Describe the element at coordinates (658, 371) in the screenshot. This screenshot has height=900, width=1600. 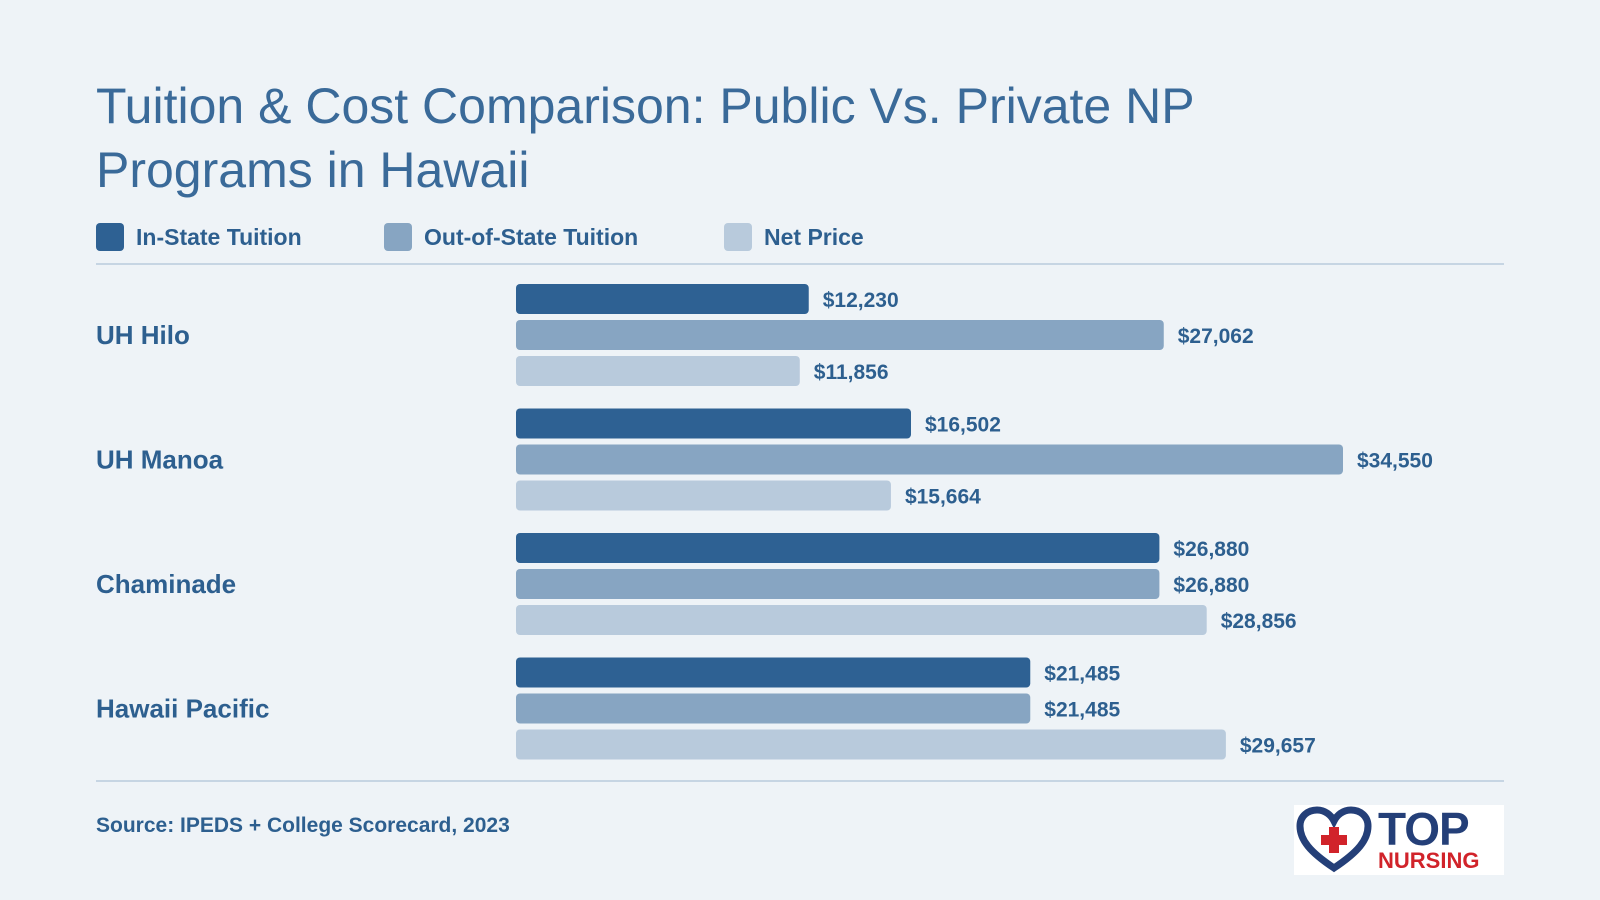
I see `bar-uh-hilo-net-price` at that location.